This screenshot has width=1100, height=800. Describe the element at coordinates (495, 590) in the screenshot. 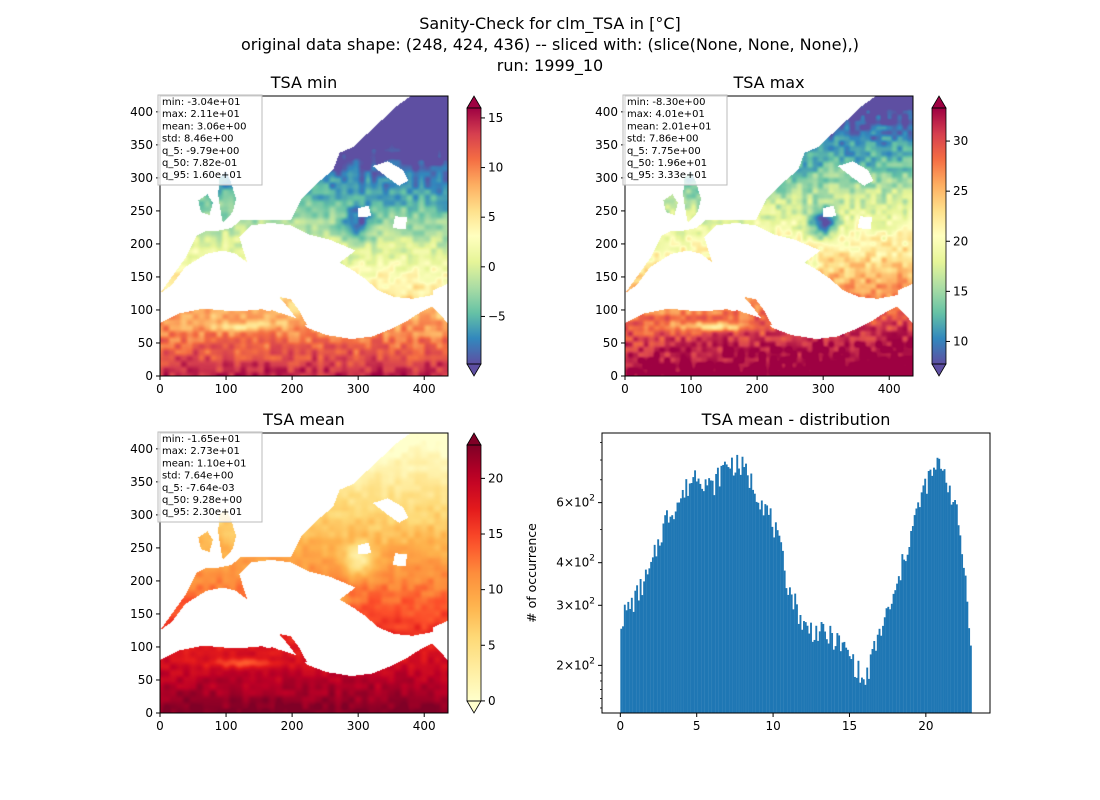

I see `colorbar-tick-label: 10` at that location.